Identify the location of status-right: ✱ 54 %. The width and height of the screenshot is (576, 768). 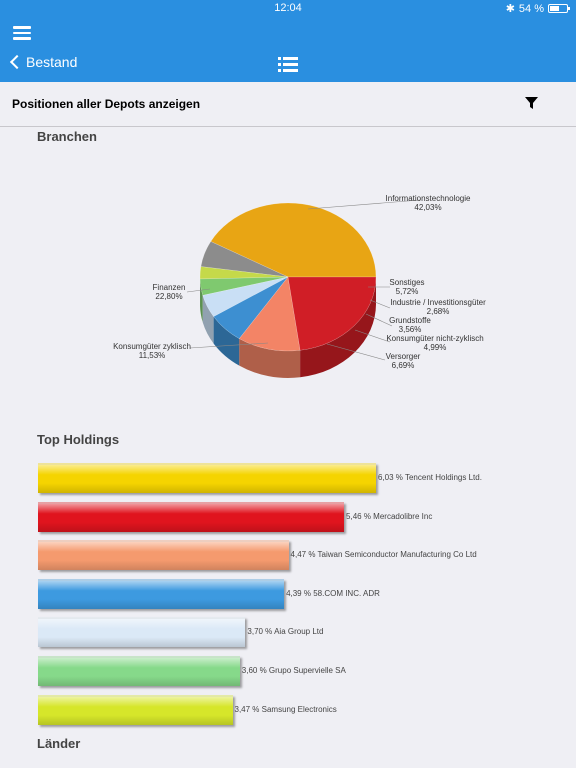
(537, 8).